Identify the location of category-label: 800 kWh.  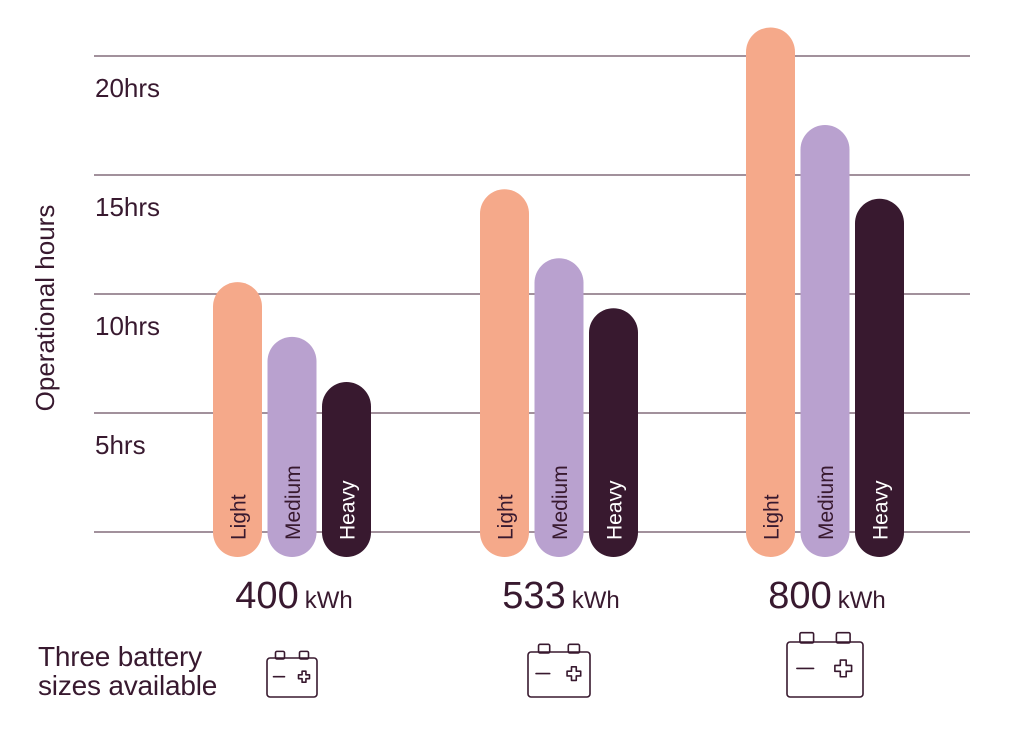
(826, 596).